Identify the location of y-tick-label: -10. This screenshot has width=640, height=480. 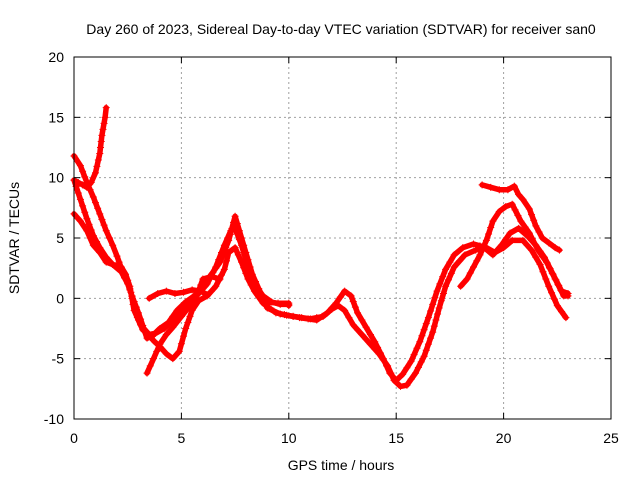
(54, 419).